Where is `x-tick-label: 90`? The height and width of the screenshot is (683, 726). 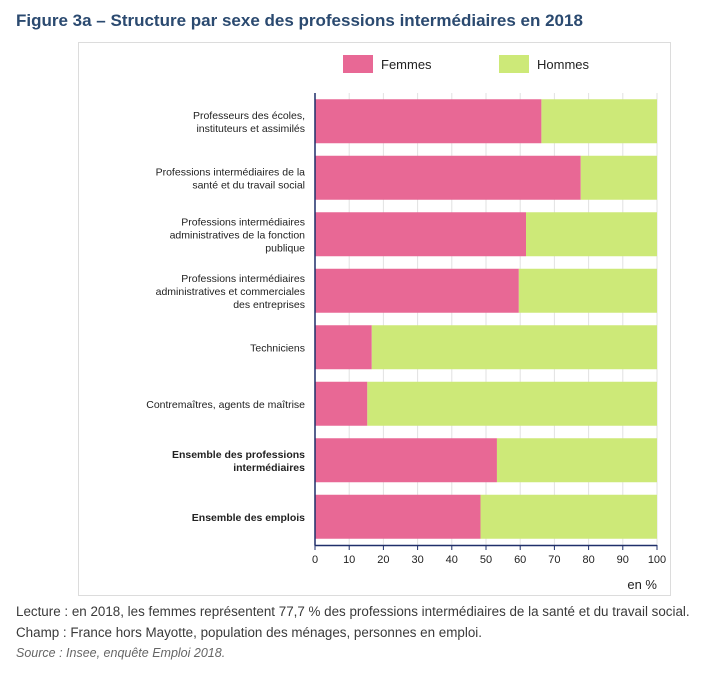 x-tick-label: 90 is located at coordinates (623, 560).